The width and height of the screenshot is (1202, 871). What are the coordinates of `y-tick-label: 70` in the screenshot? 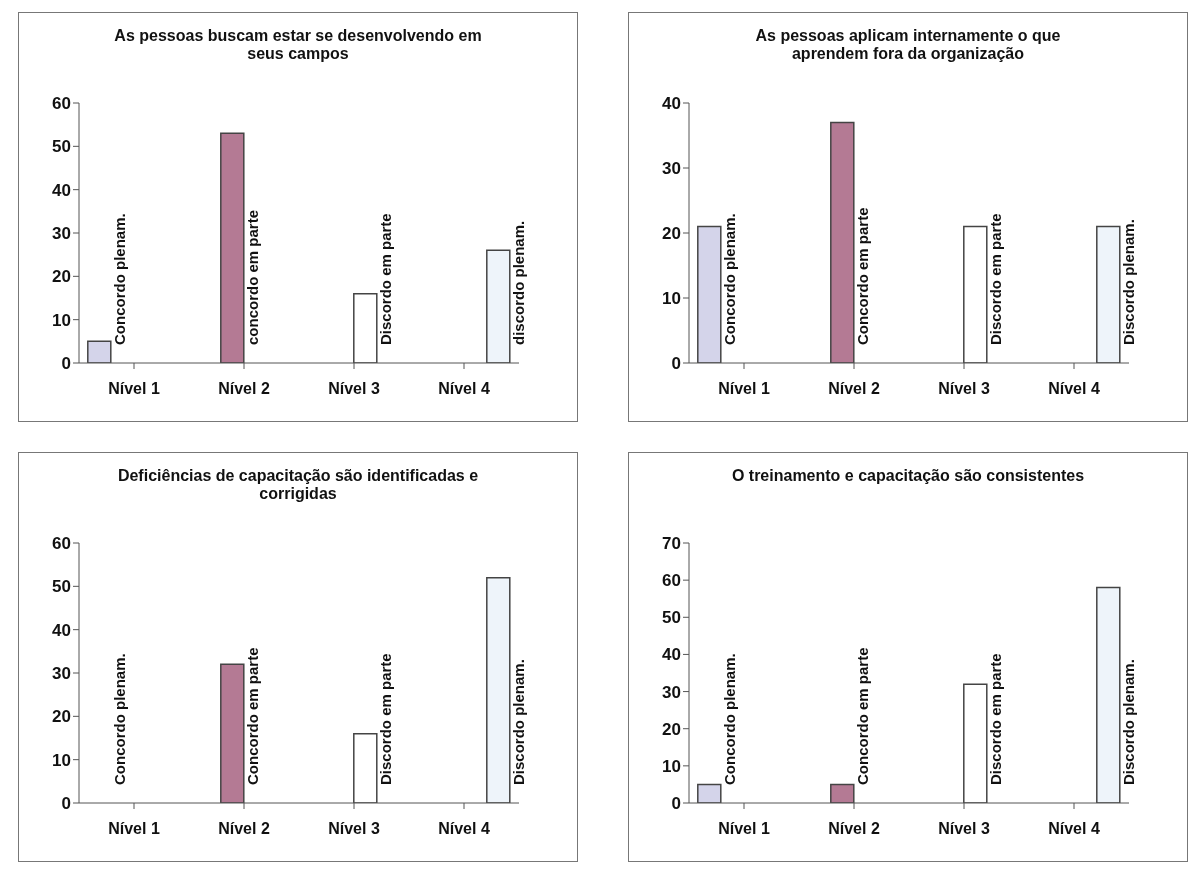 It's located at (671, 544).